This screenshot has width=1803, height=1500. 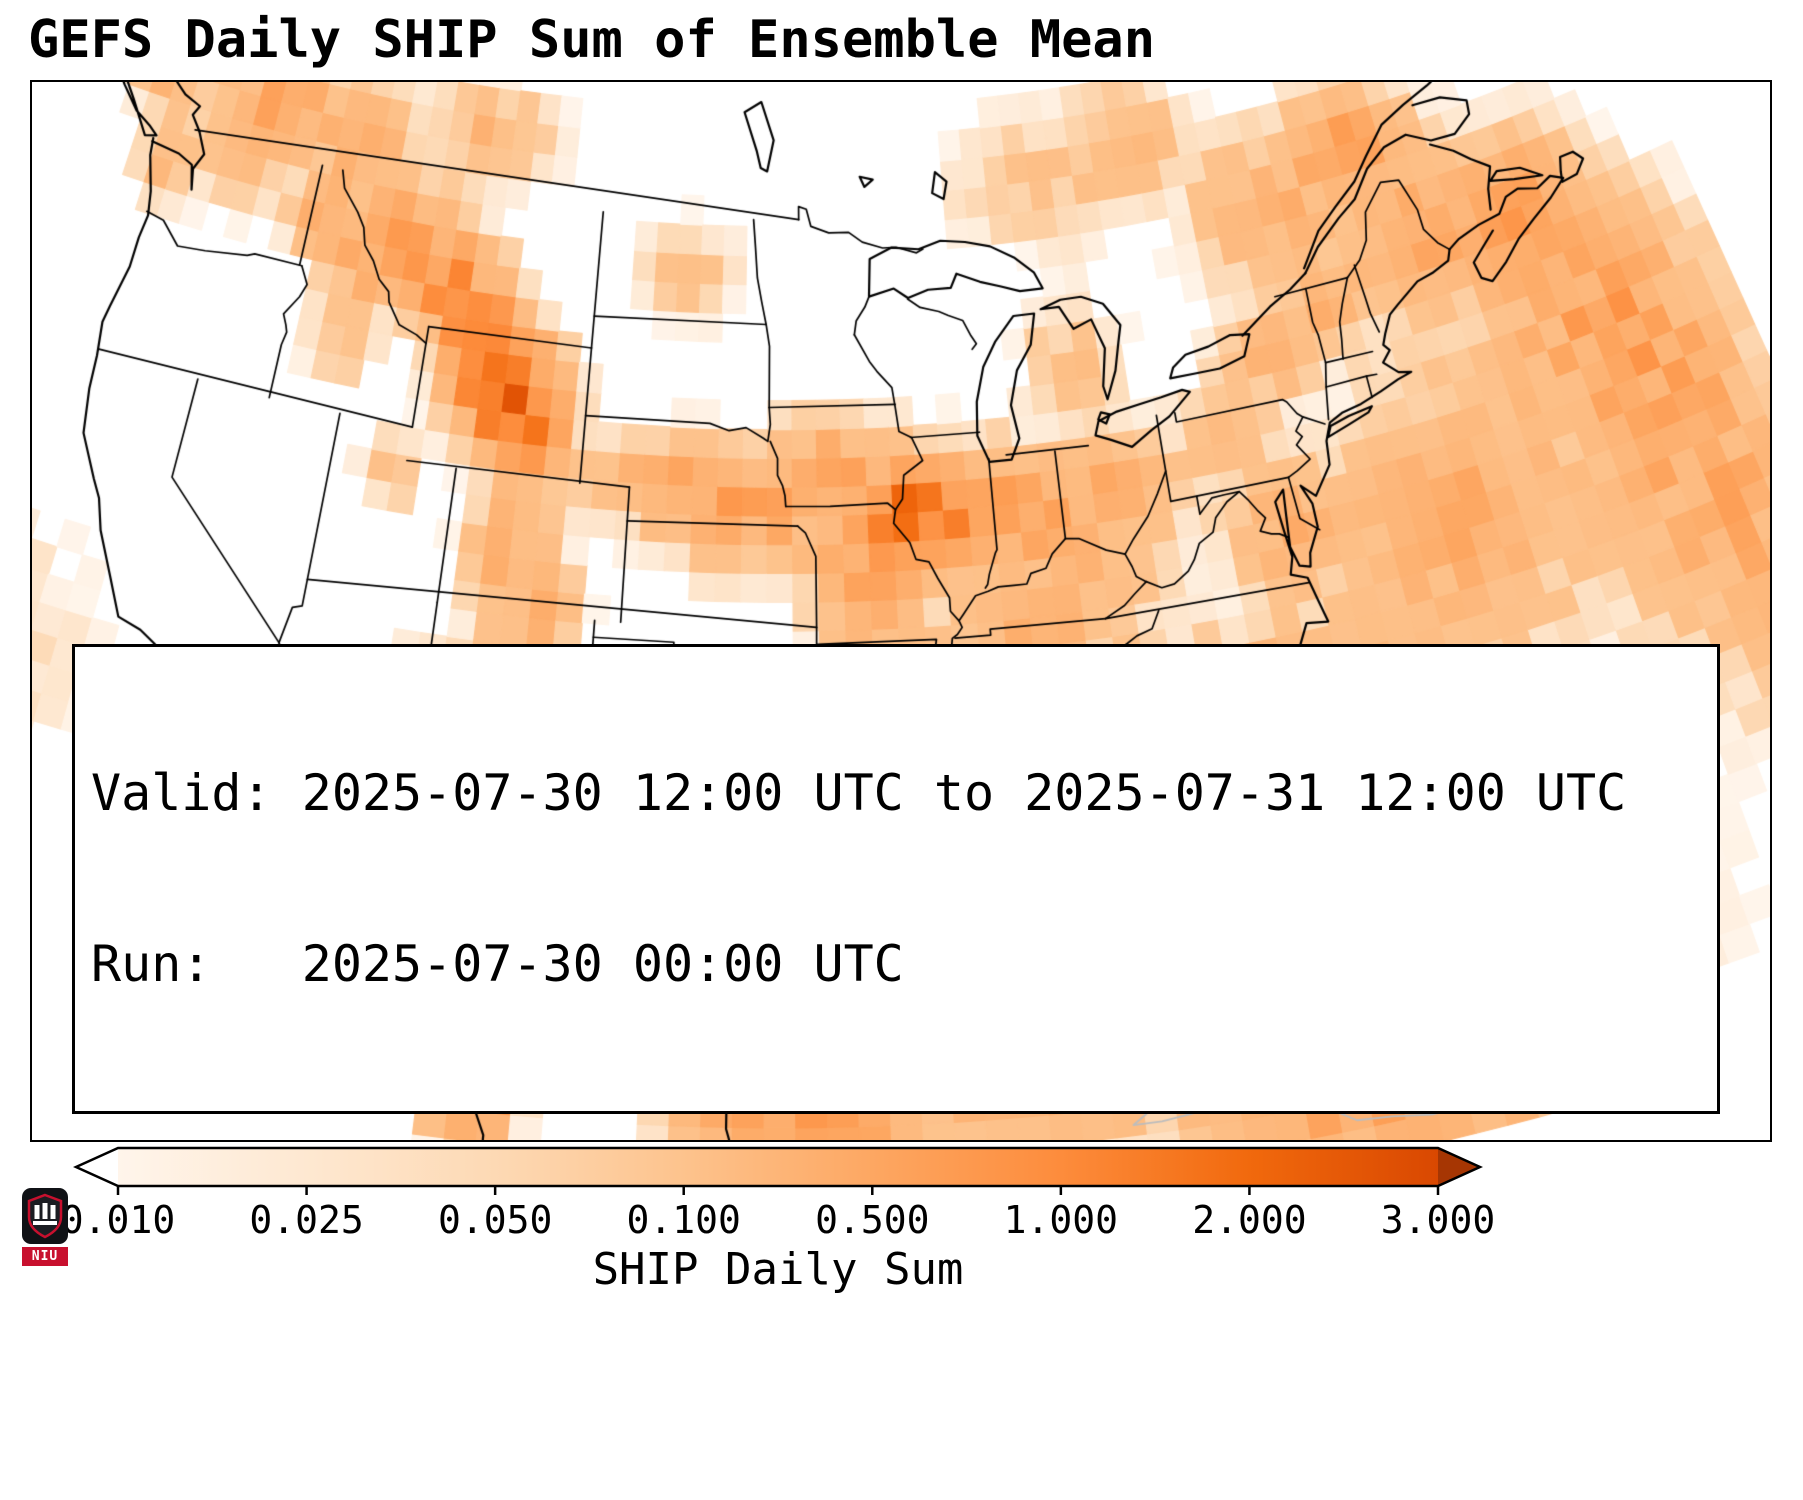 I want to click on colorbar-tick-label: 1.000, so click(x=1061, y=1220).